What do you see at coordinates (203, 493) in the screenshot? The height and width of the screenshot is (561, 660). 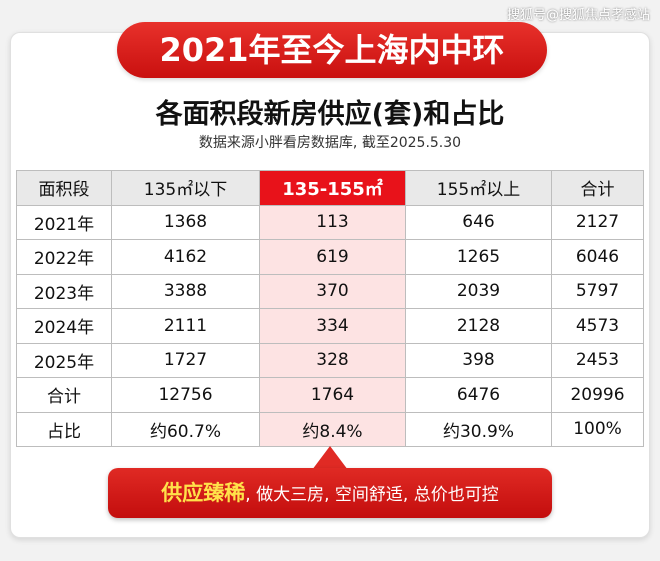 I see `callout-emphasis: 供应臻稀` at bounding box center [203, 493].